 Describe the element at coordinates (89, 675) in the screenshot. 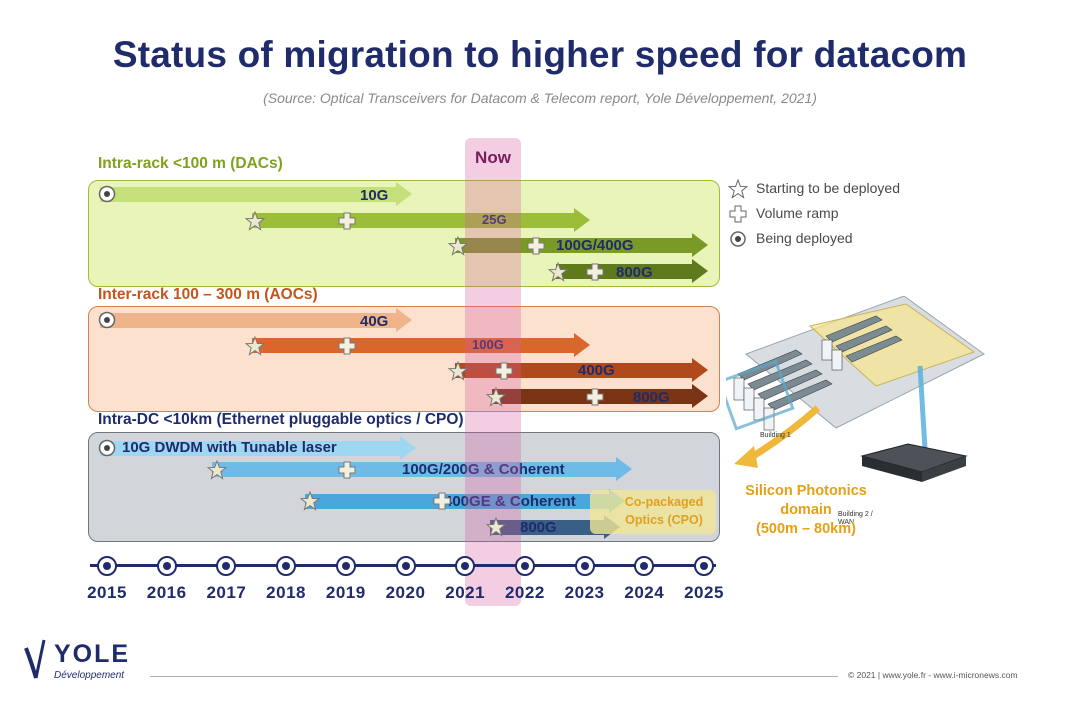

I see `yole-sub: Développement` at that location.